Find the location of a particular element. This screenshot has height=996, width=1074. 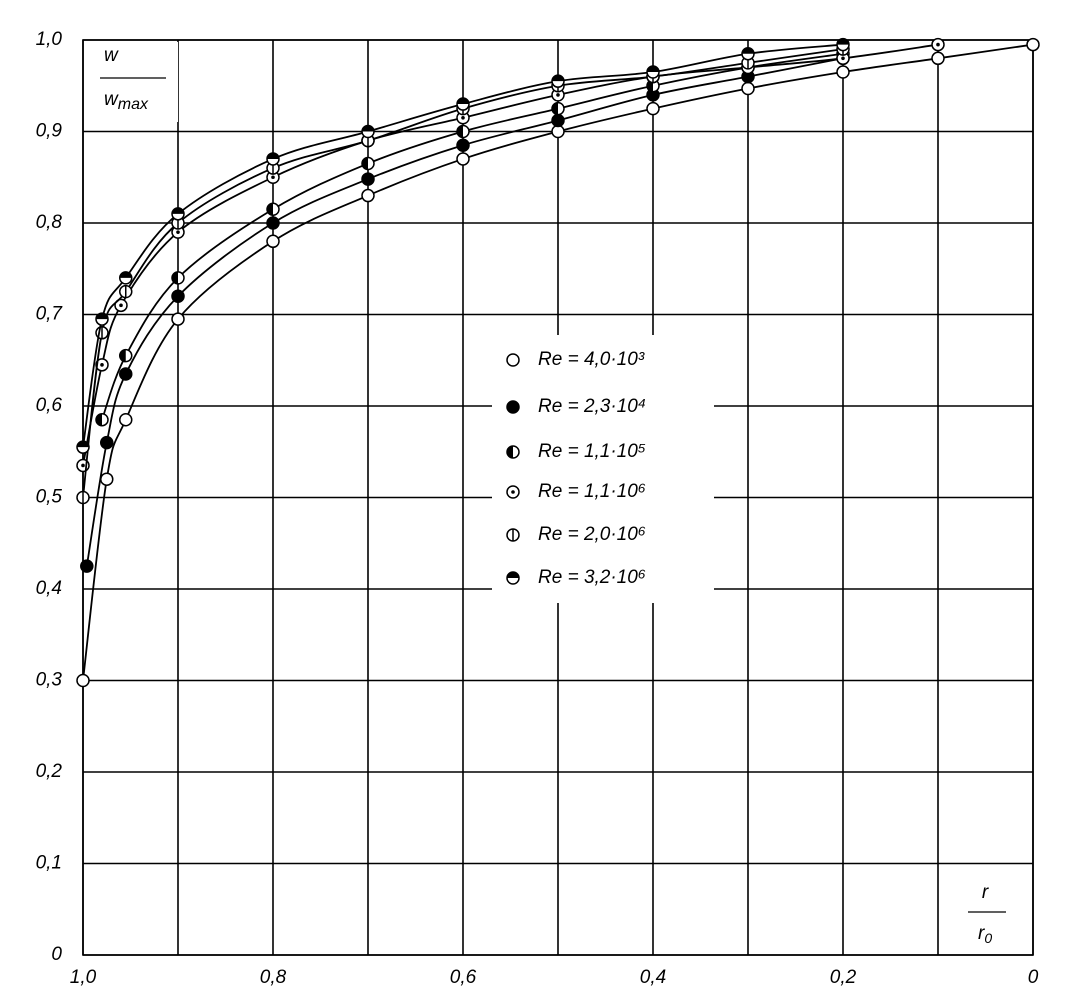

legend-label: Re = 1,1·10⁶ is located at coordinates (592, 491).